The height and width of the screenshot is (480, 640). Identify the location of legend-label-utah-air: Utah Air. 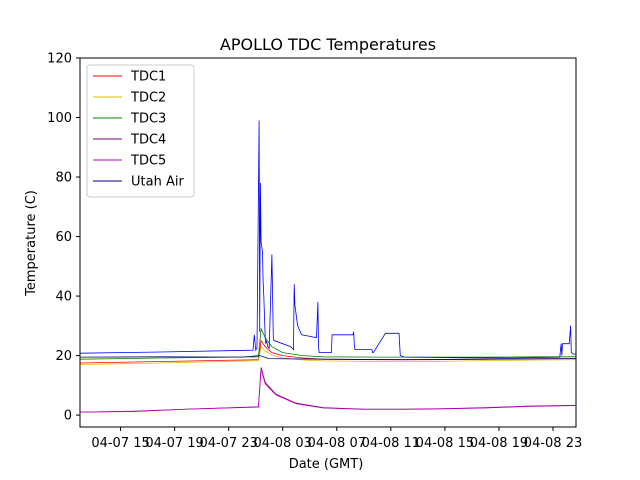
(157, 182).